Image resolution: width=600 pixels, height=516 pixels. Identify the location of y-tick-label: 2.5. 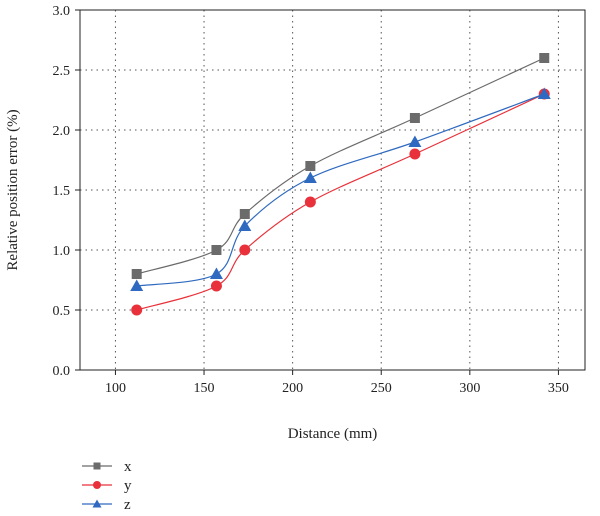
(62, 71).